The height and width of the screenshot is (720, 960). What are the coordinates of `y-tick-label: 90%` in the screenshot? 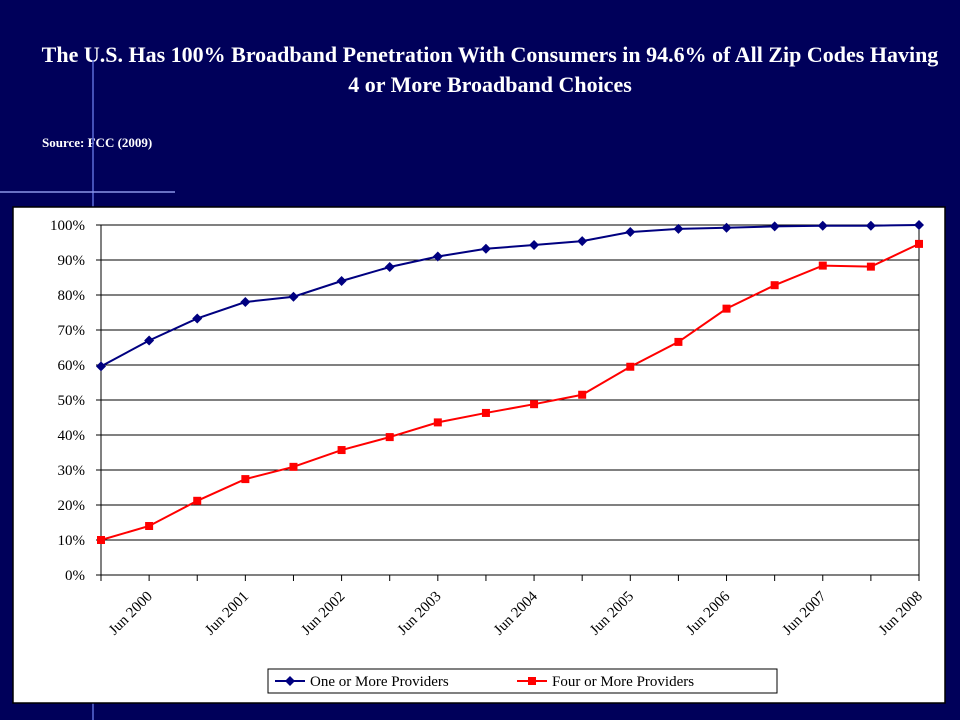 It's located at (72, 261).